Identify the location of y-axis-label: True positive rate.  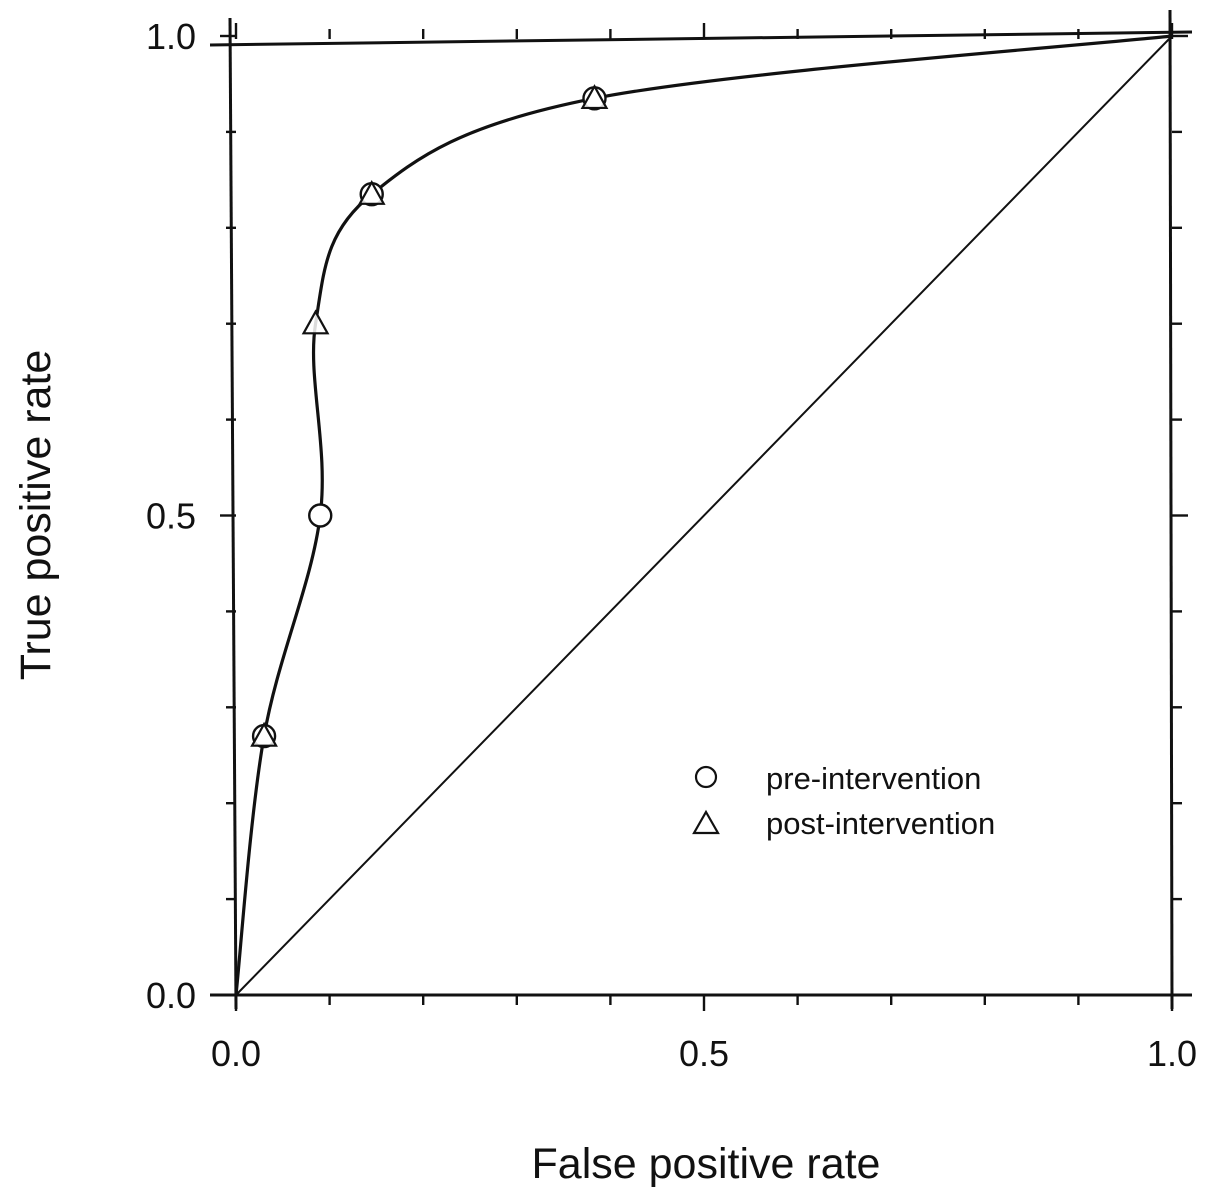
(36, 515).